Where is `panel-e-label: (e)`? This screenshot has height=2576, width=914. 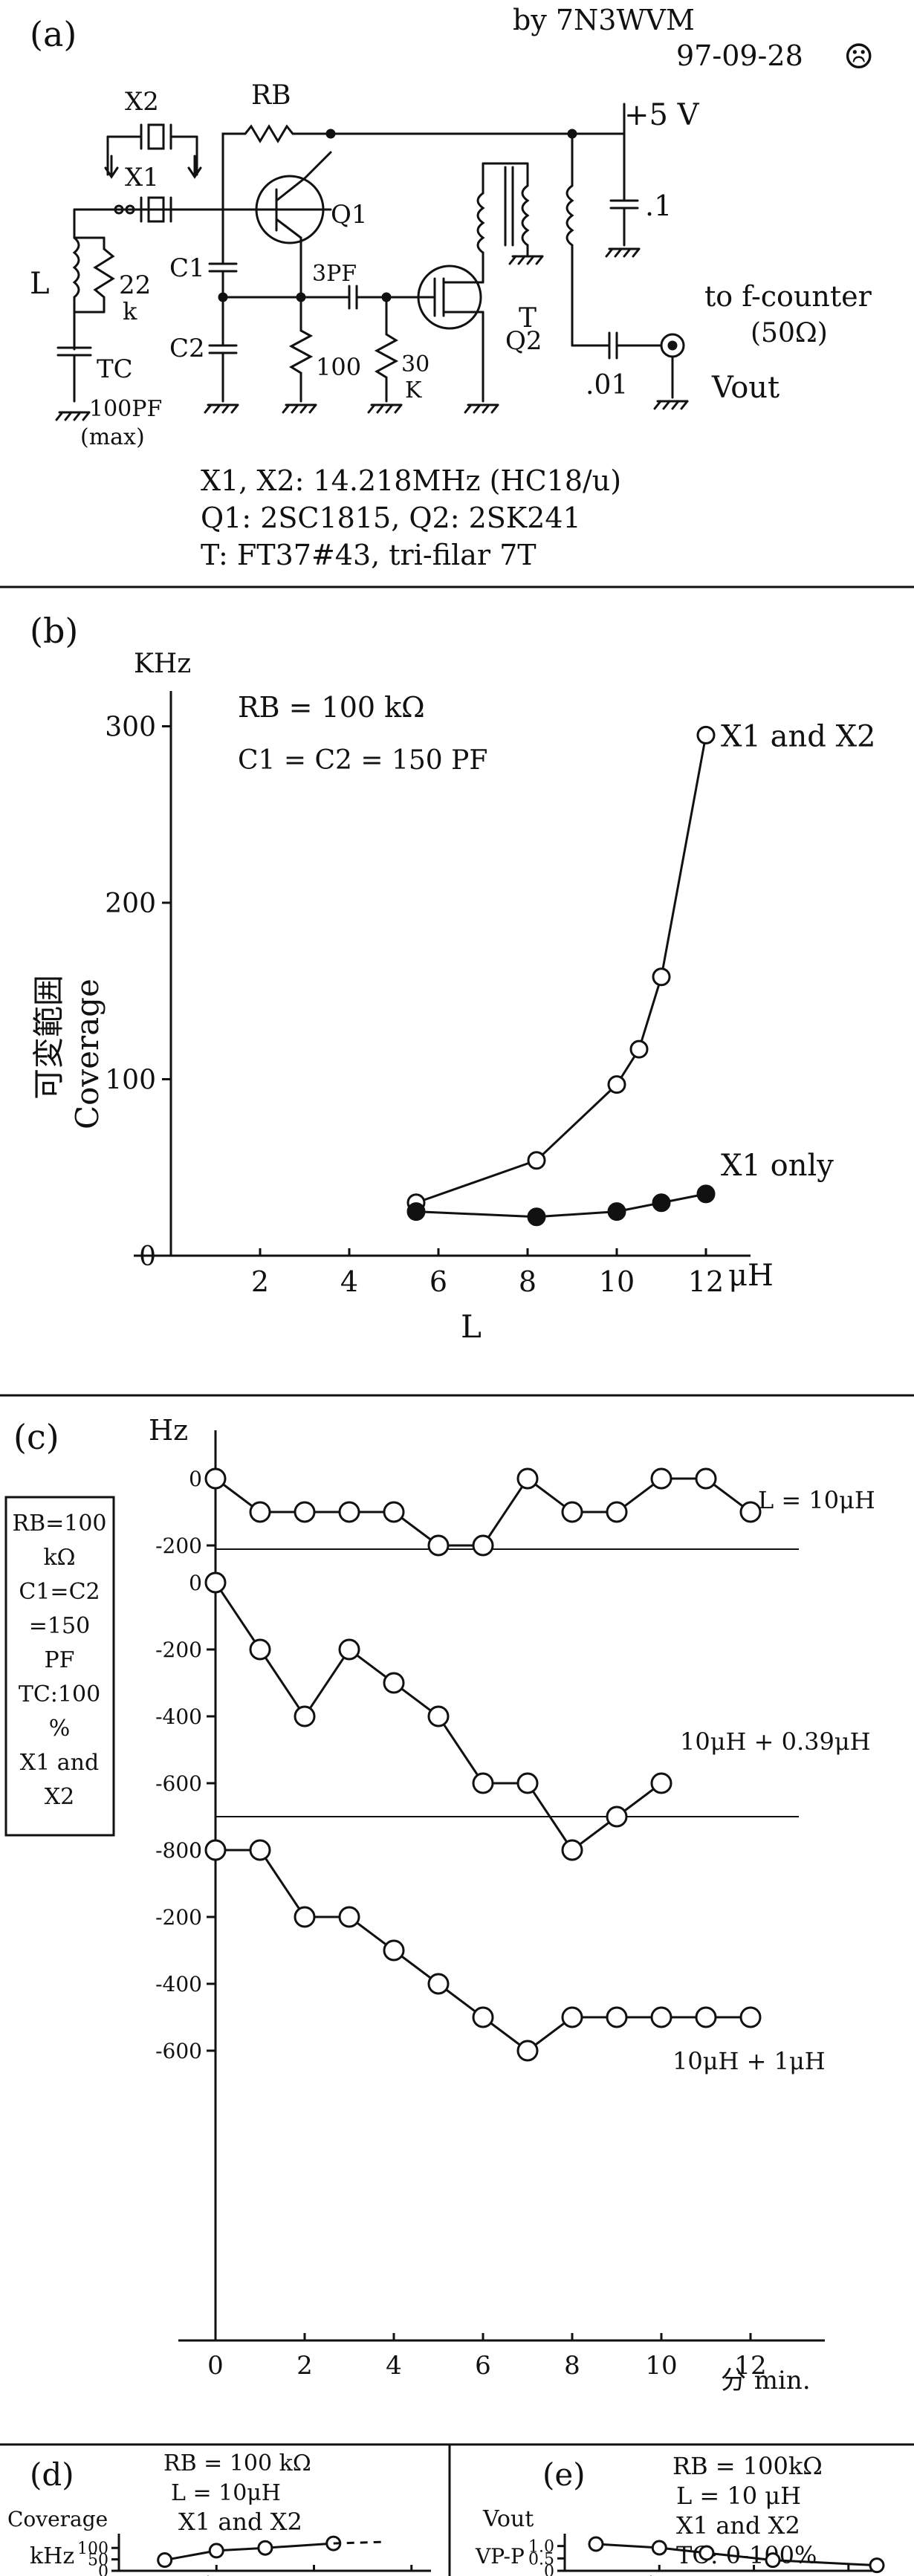 panel-e-label: (e) is located at coordinates (564, 2474).